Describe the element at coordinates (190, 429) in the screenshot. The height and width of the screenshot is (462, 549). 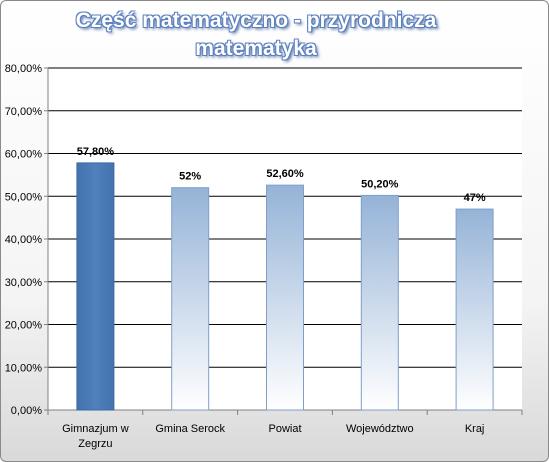
I see `category-label: Gmina Serock` at that location.